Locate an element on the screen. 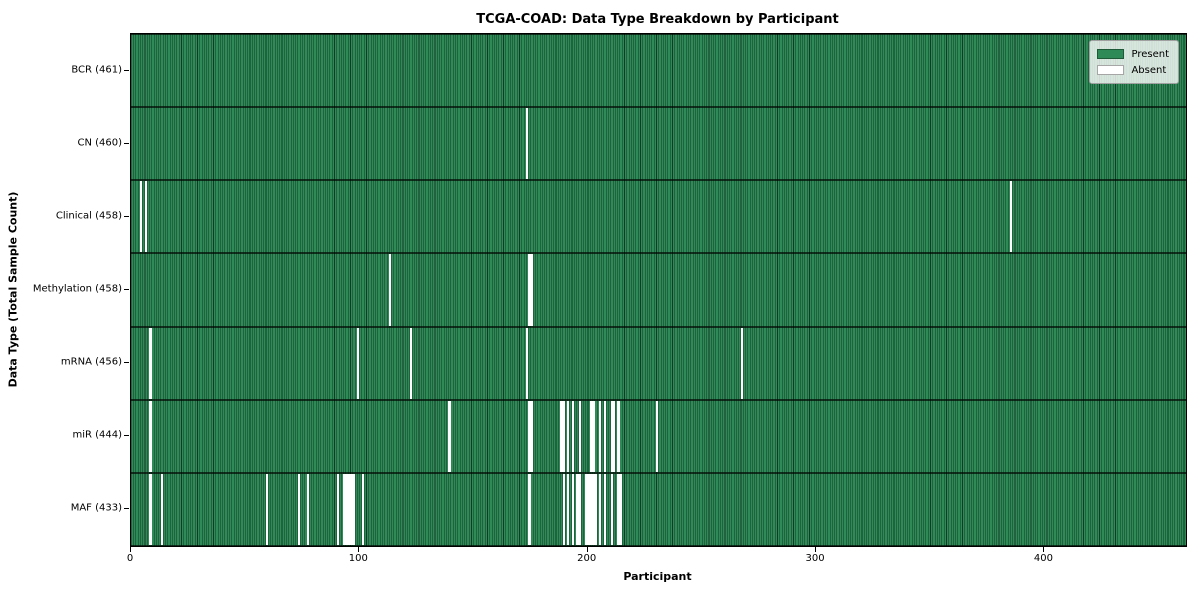 The height and width of the screenshot is (600, 1200). x-tick-label-200: 200 is located at coordinates (587, 558).